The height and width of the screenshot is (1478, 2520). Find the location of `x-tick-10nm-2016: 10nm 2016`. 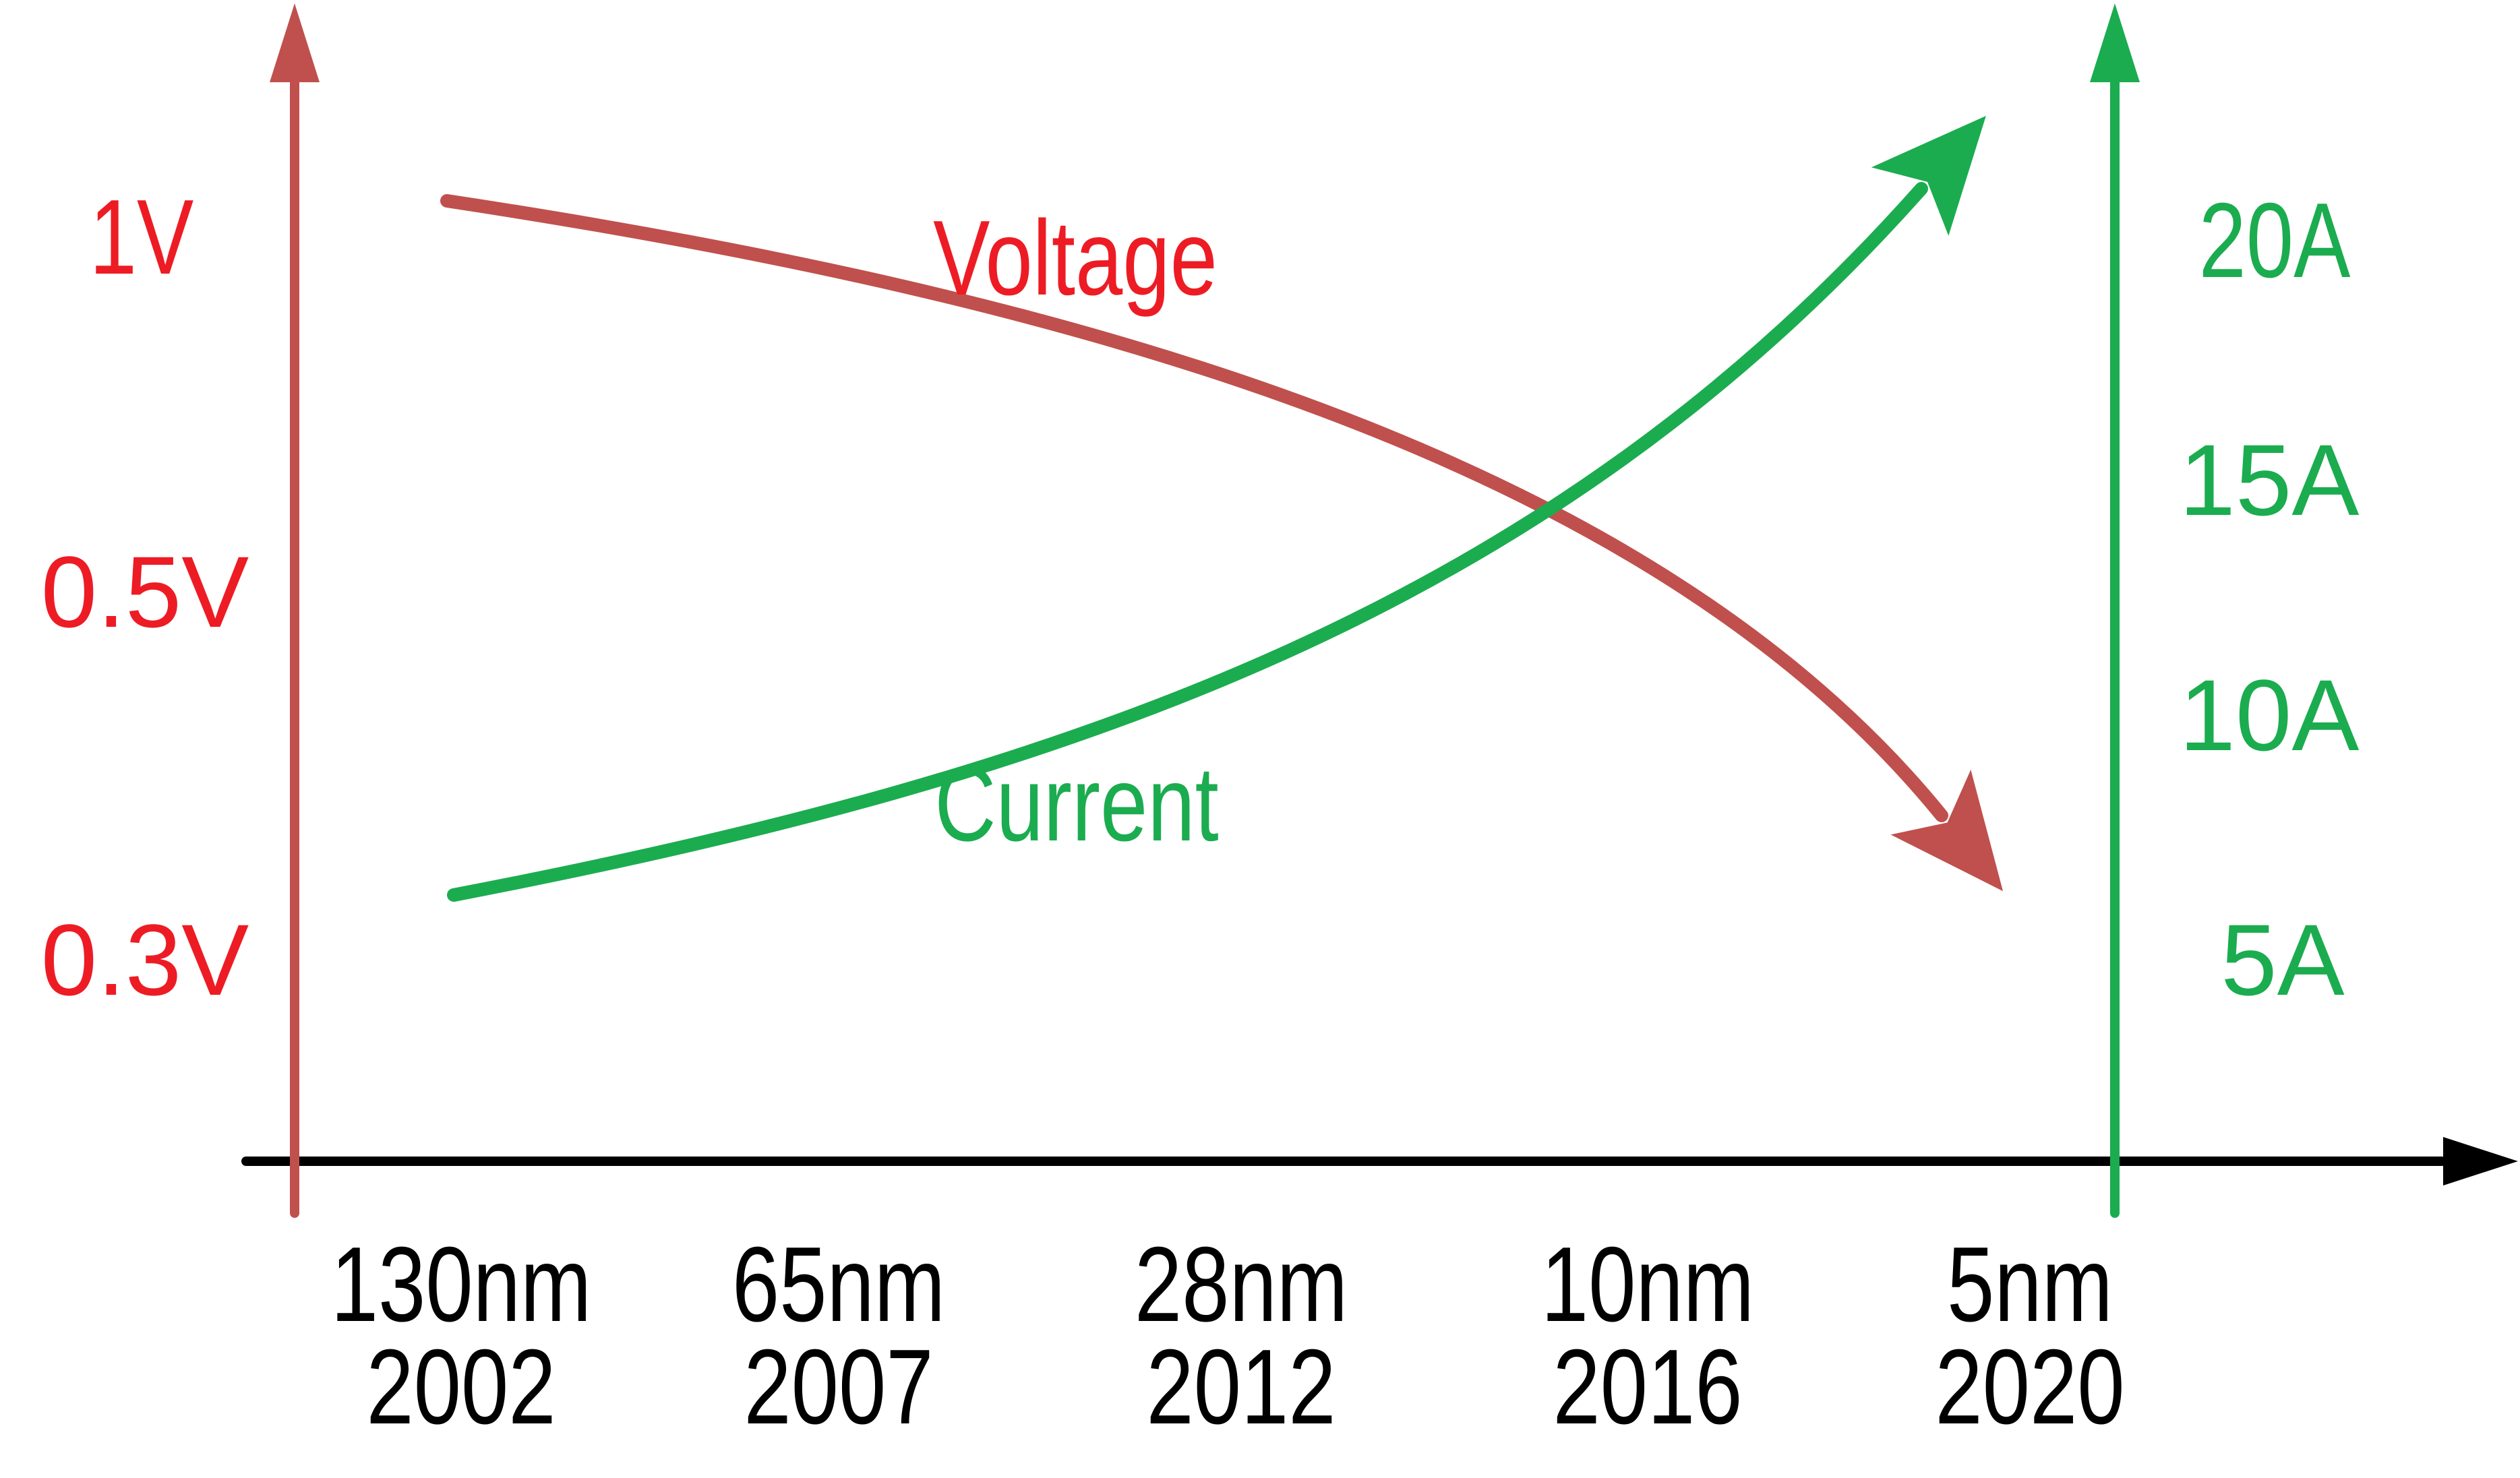

x-tick-10nm-2016: 10nm 2016 is located at coordinates (1648, 1336).